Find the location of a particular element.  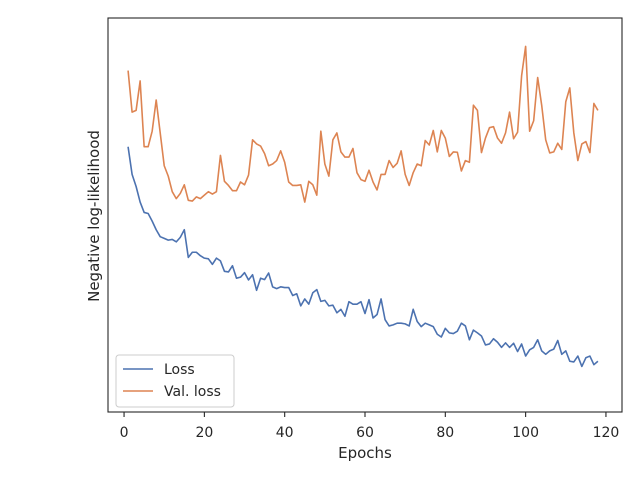

x-tick-label-60: 60 is located at coordinates (365, 433).